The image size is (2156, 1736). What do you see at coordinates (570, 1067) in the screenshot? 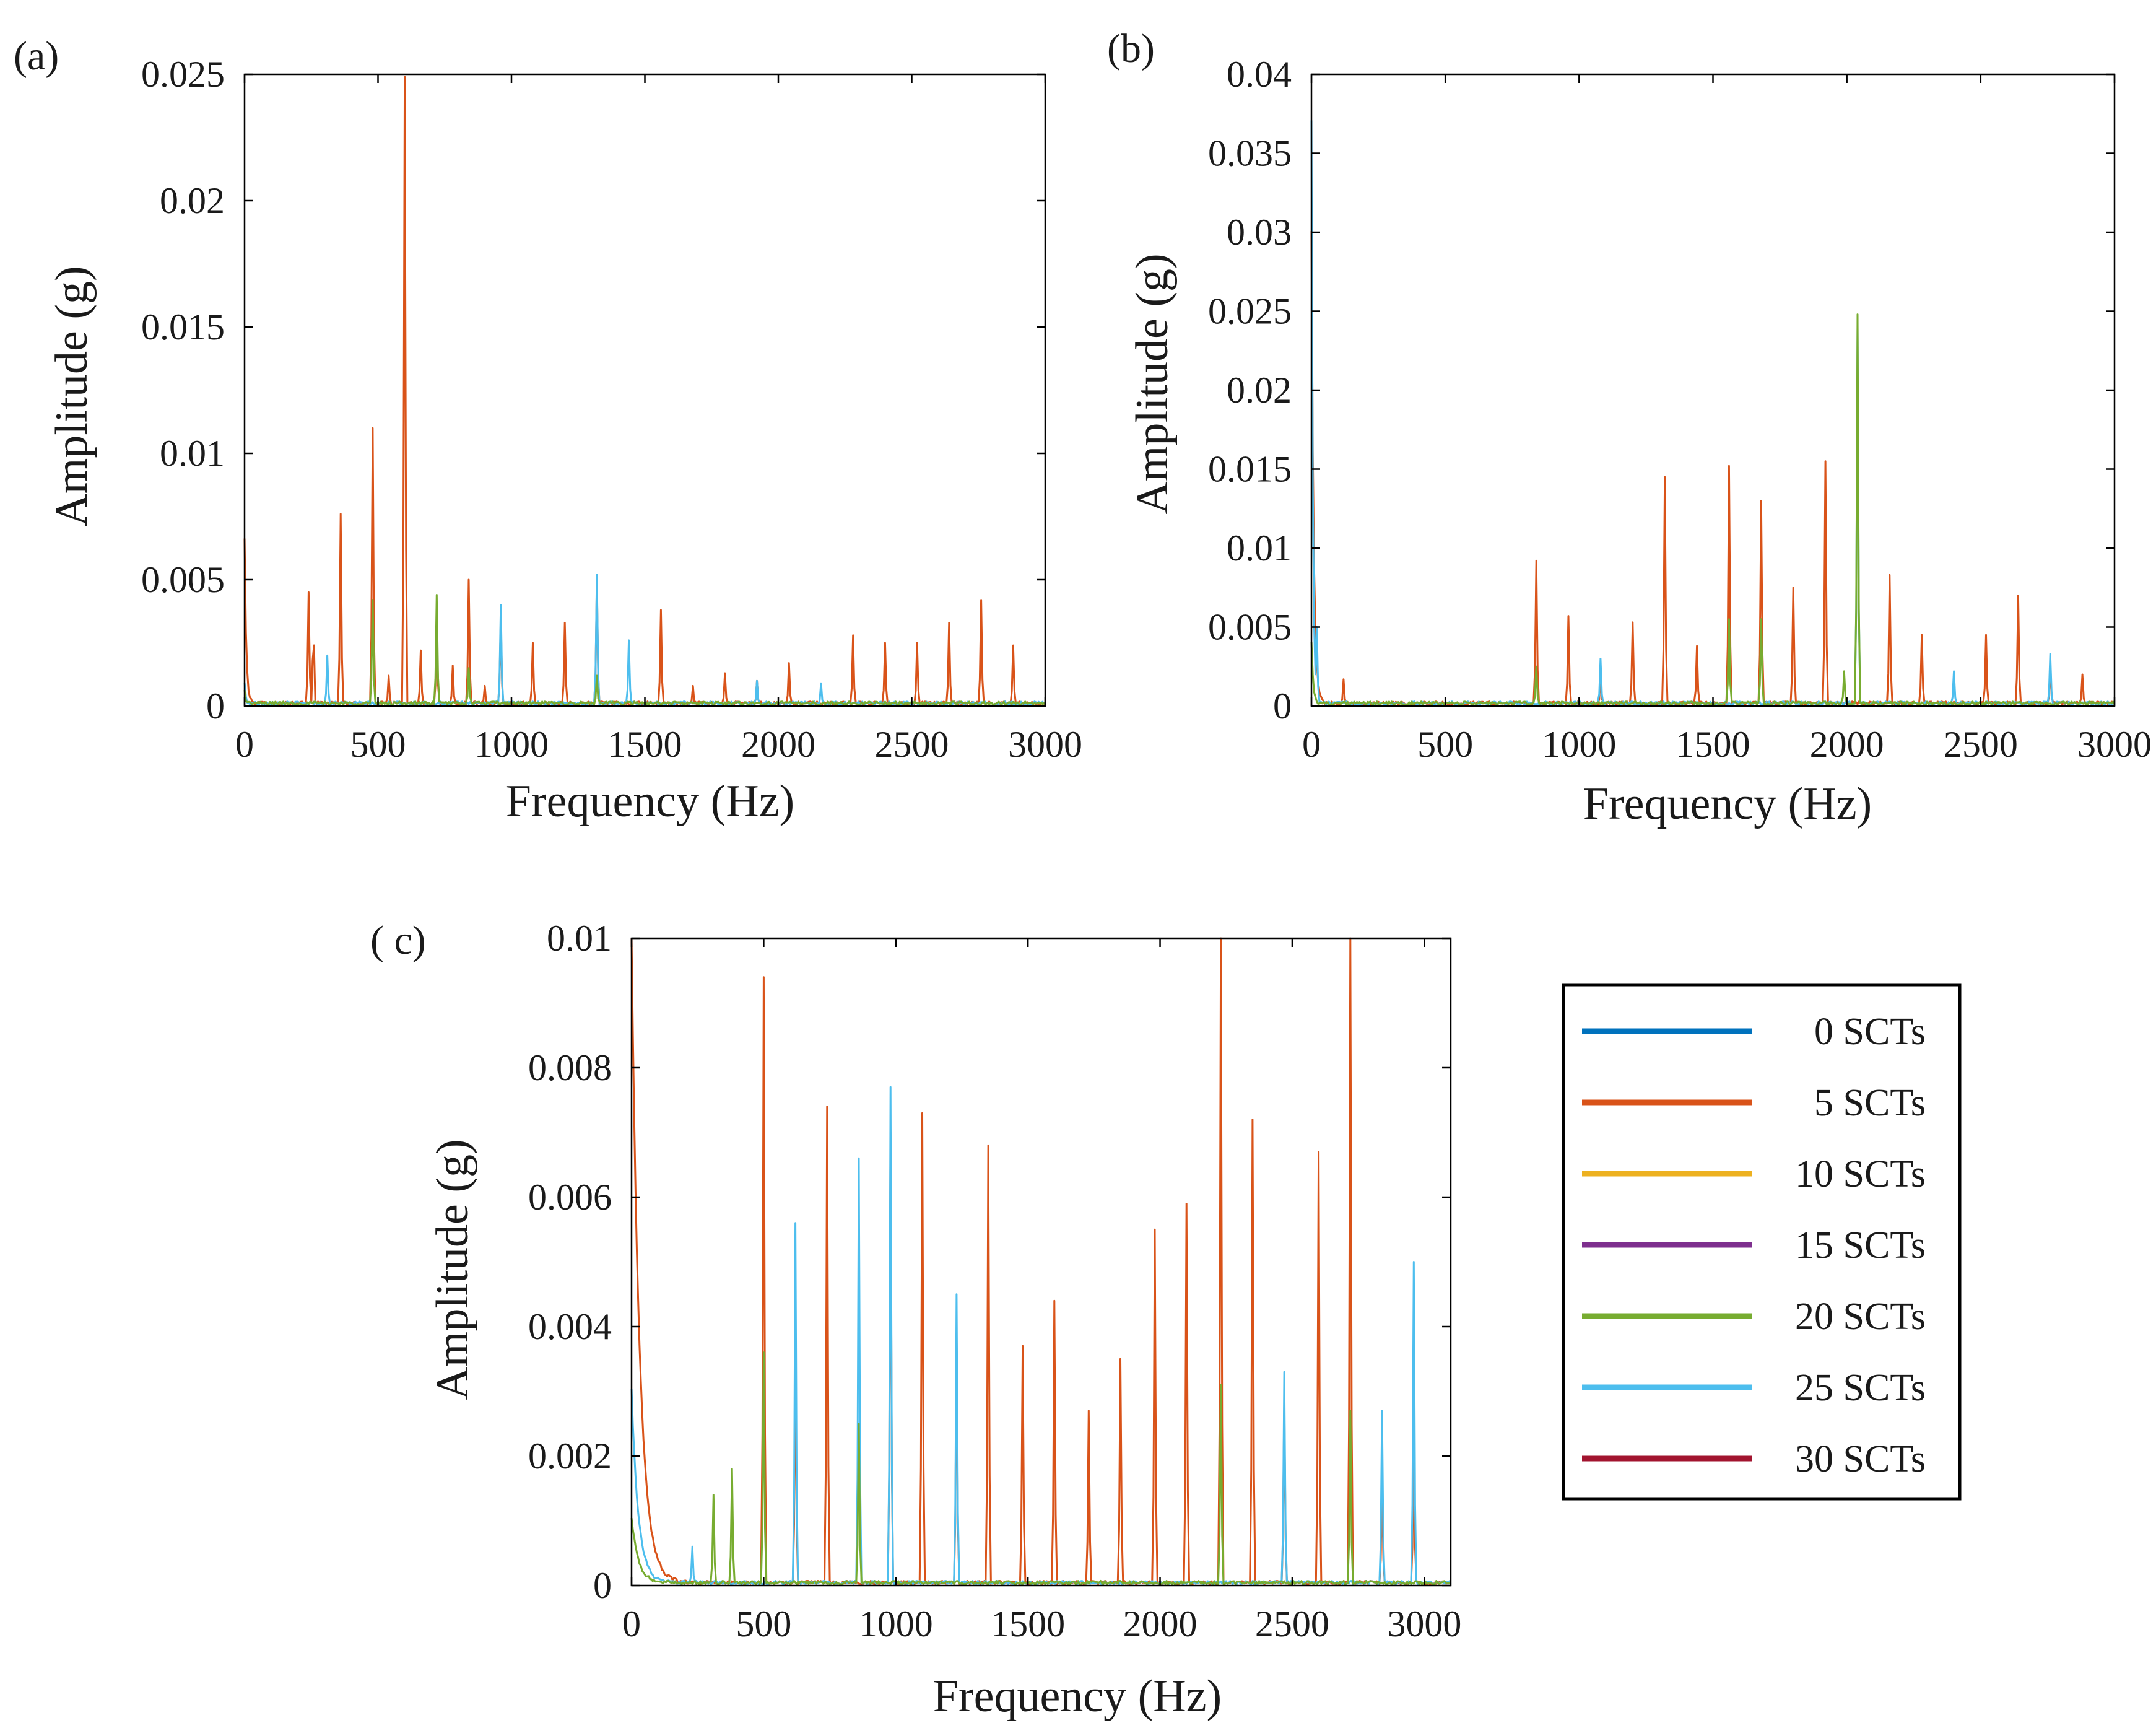
I see `y-tick-label: 0.008` at bounding box center [570, 1067].